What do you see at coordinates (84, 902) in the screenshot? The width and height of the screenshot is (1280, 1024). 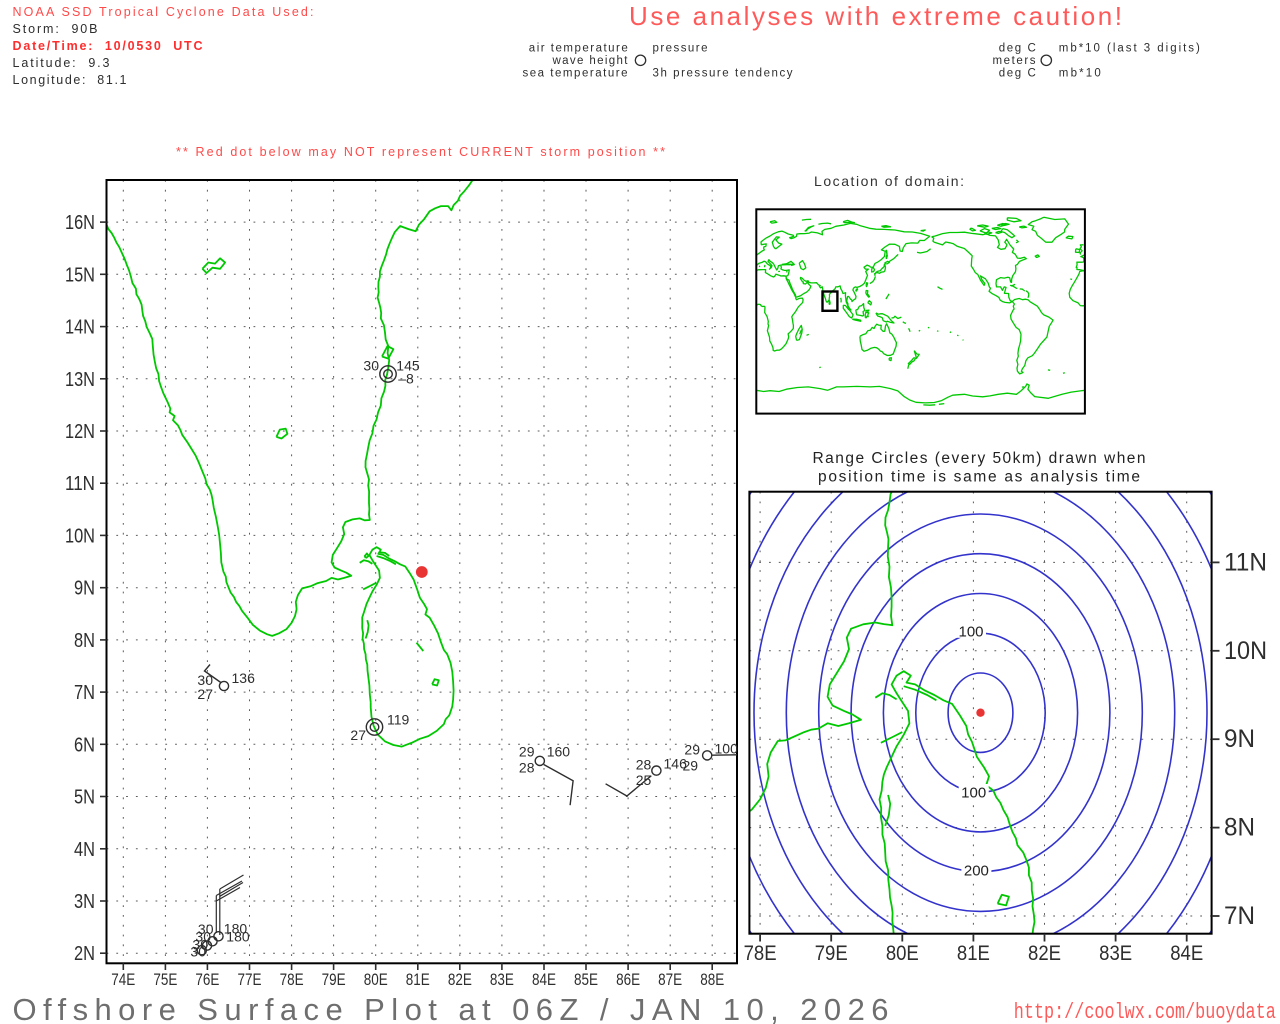 I see `svg-text: 3N` at bounding box center [84, 902].